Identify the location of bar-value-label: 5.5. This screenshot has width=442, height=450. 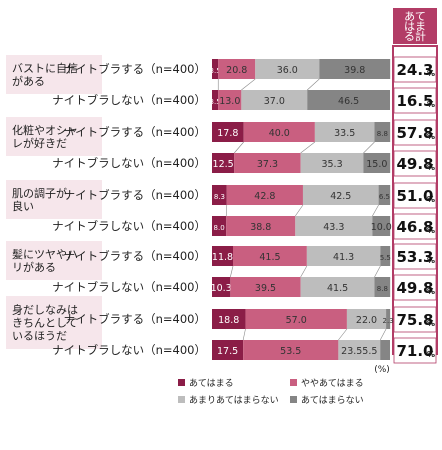
(385, 258).